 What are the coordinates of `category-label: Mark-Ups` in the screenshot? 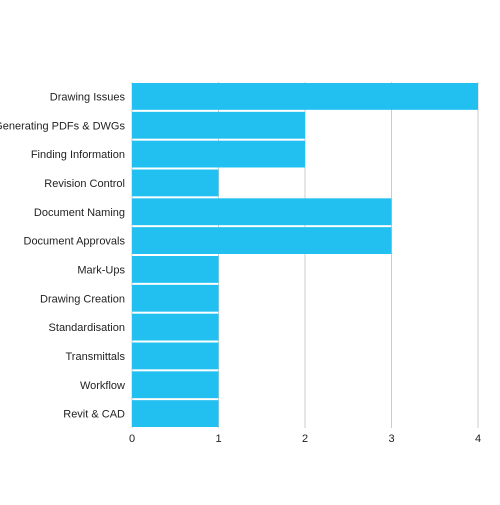 It's located at (101, 270).